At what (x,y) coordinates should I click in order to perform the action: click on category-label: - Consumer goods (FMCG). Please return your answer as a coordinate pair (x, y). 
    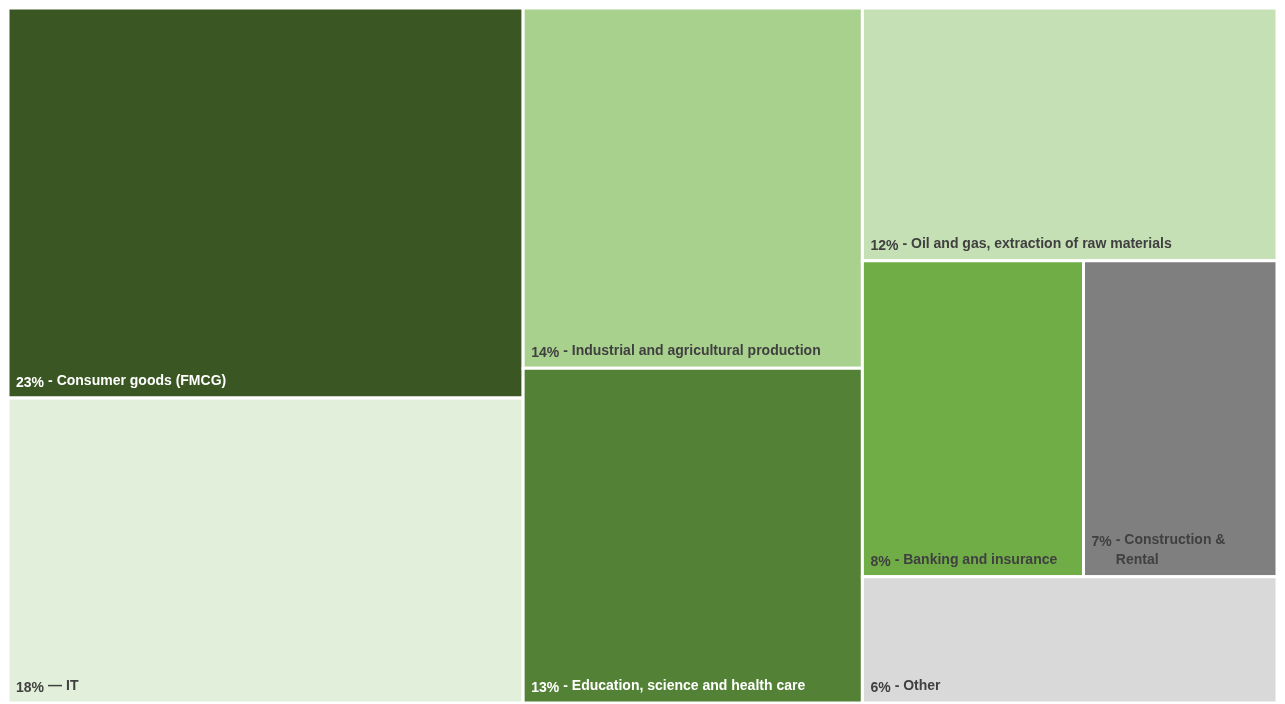
    Looking at the image, I should click on (137, 379).